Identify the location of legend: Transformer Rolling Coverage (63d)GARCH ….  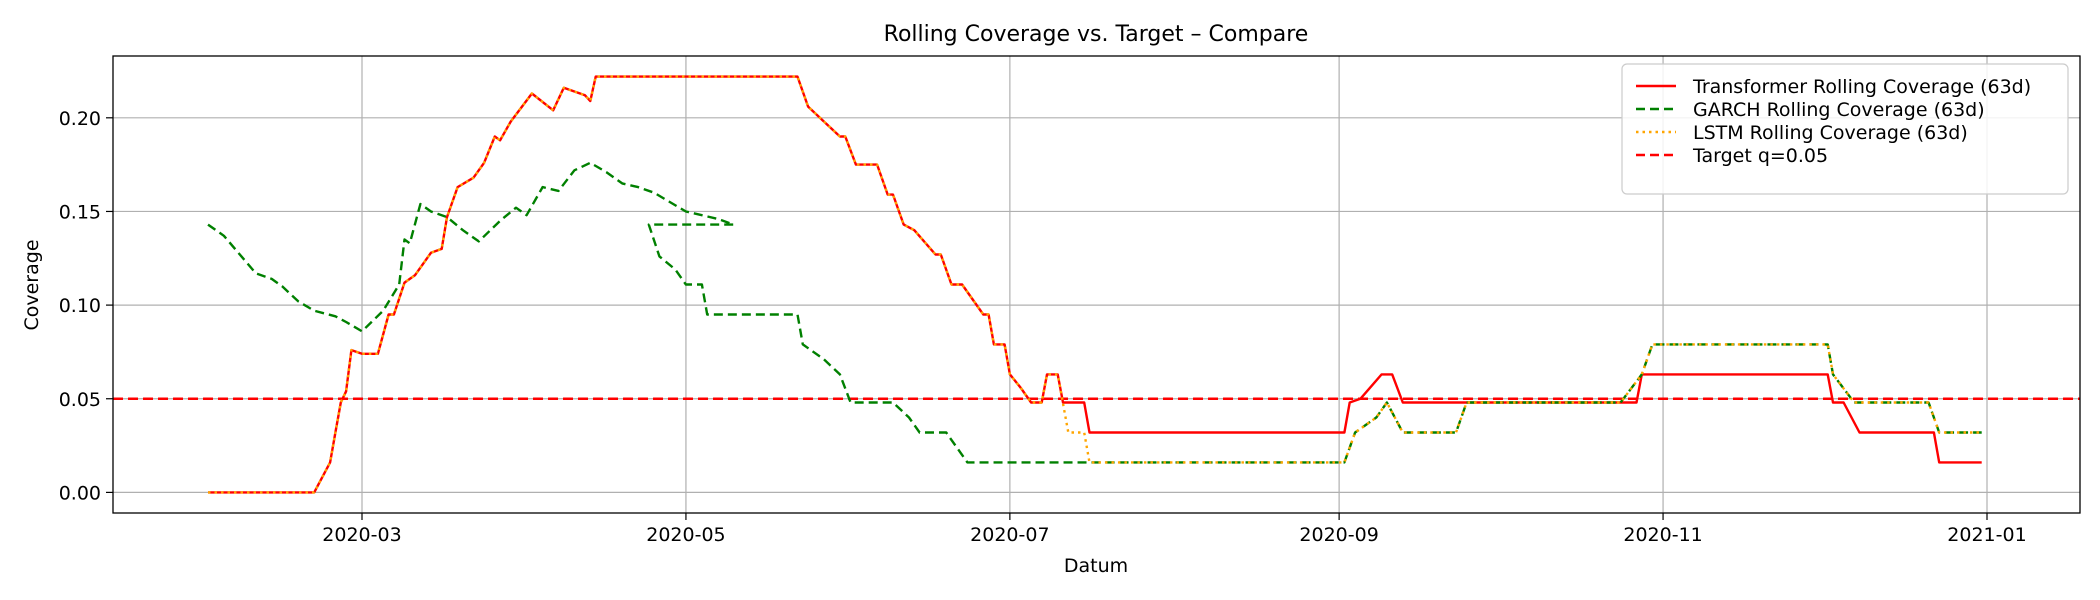
(1845, 129).